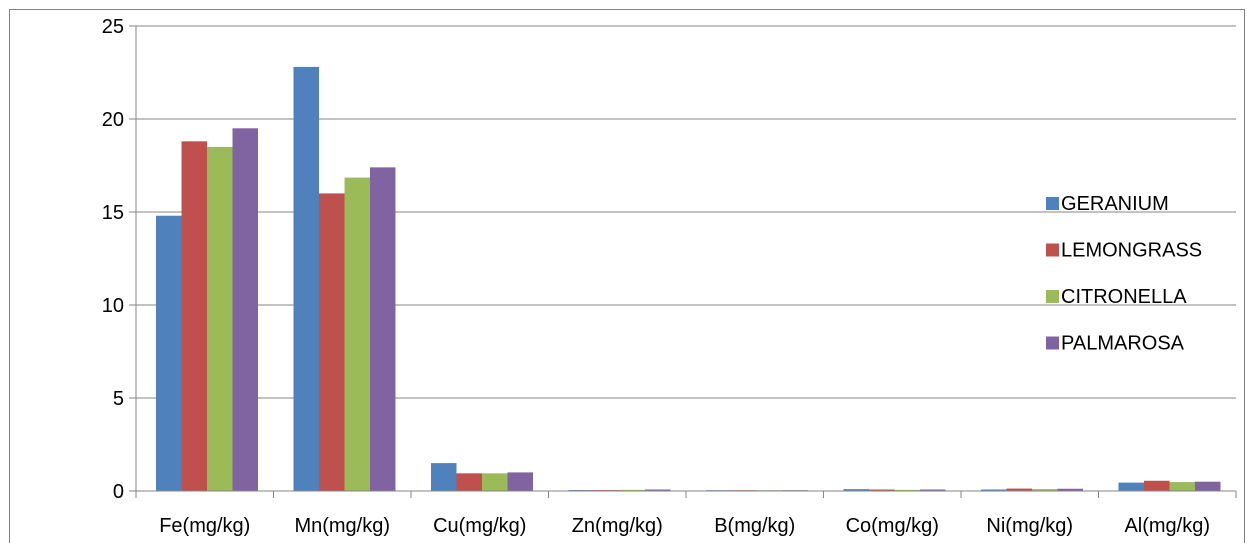  Describe the element at coordinates (1115, 204) in the screenshot. I see `legend-label-geranium: GERANIUM` at that location.